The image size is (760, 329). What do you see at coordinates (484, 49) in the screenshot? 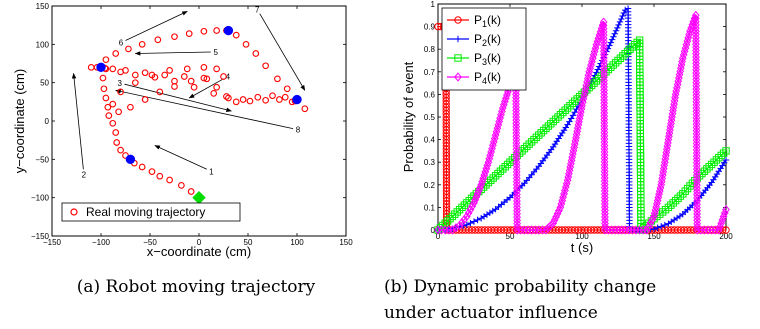
I see `probability-legend: P1(k) P2(k) P3(k) P4(k)` at bounding box center [484, 49].